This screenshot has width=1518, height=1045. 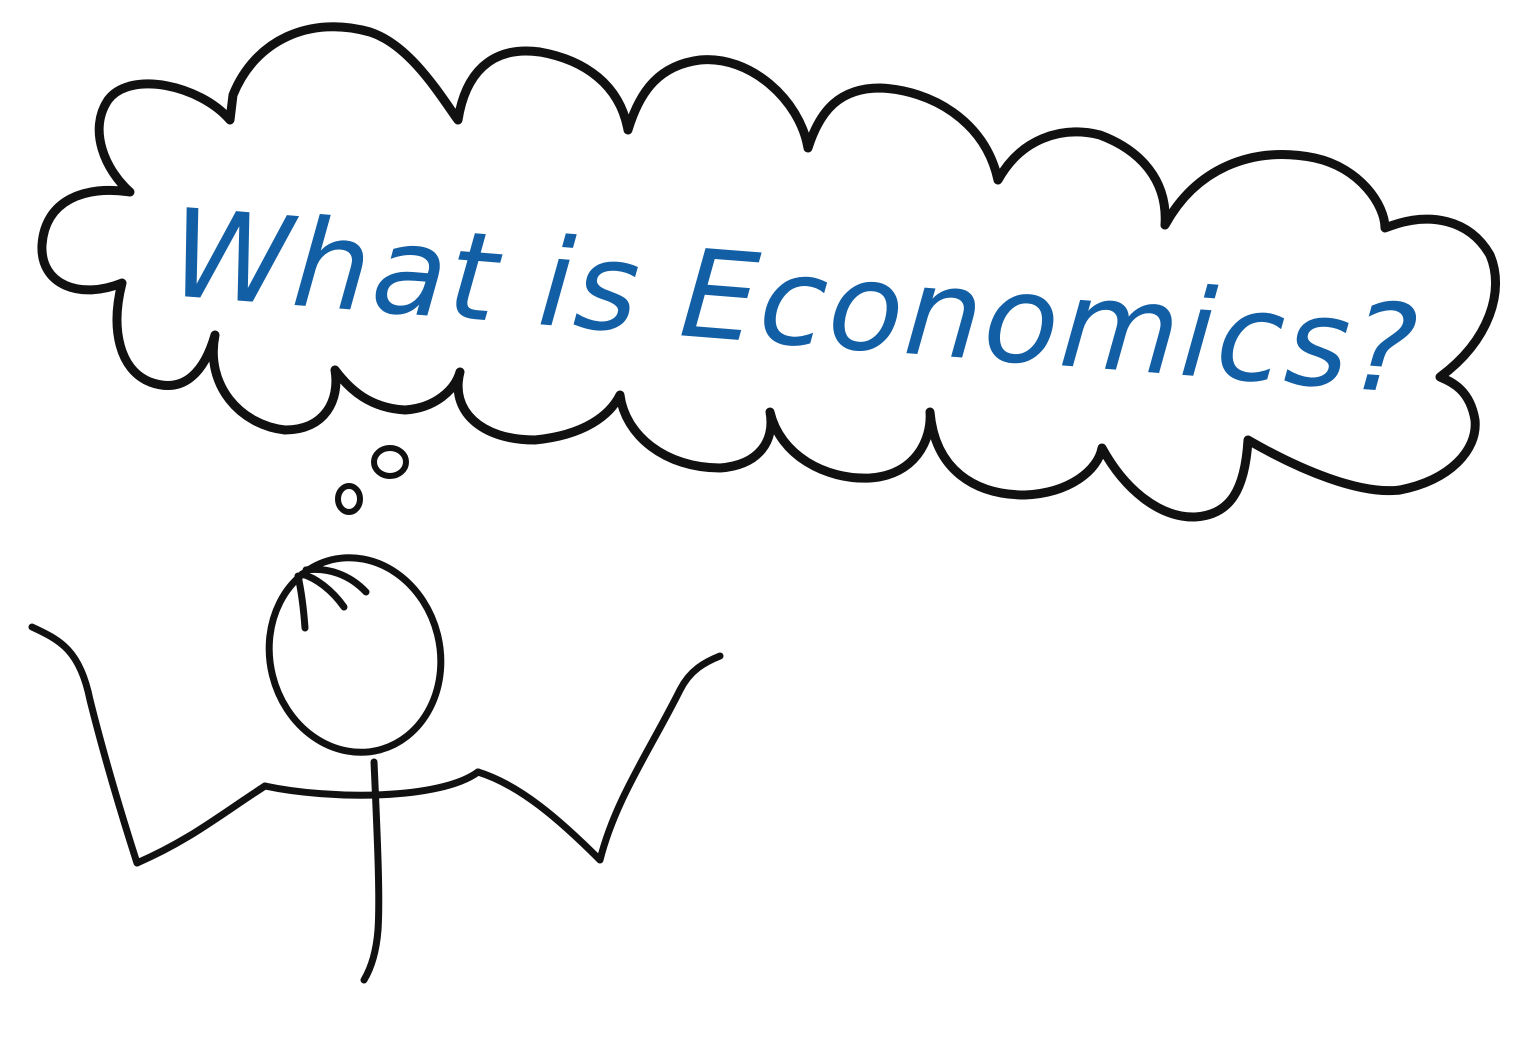 What do you see at coordinates (390, 462) in the screenshot?
I see `thought-bubble-large` at bounding box center [390, 462].